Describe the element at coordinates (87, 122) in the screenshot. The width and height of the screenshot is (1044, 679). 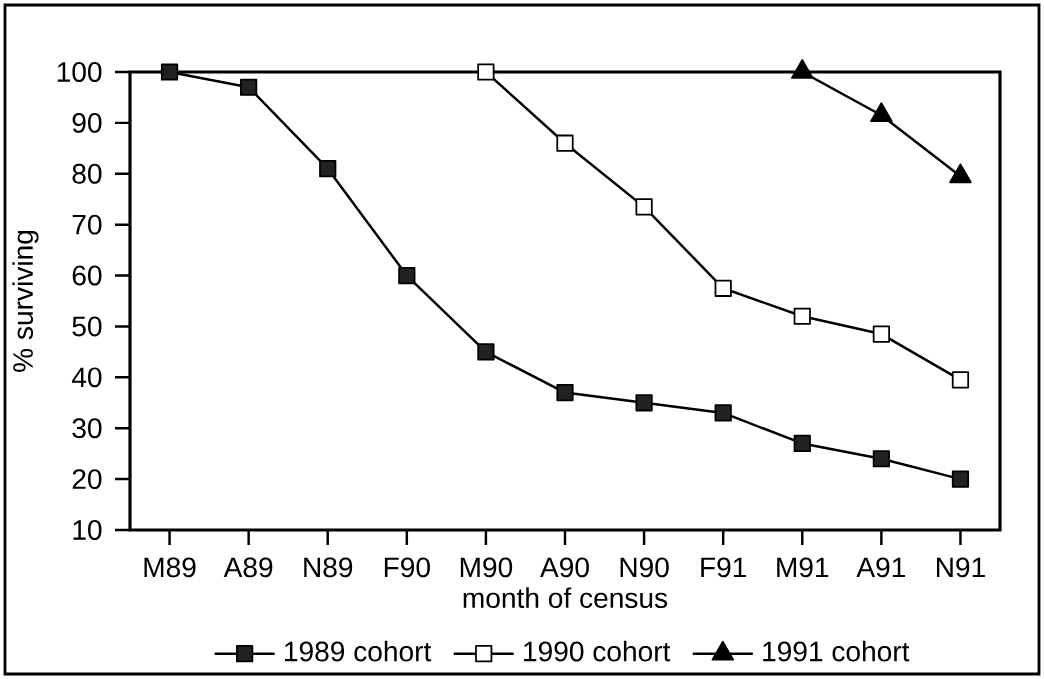
I see `y-tick-label: 90` at that location.